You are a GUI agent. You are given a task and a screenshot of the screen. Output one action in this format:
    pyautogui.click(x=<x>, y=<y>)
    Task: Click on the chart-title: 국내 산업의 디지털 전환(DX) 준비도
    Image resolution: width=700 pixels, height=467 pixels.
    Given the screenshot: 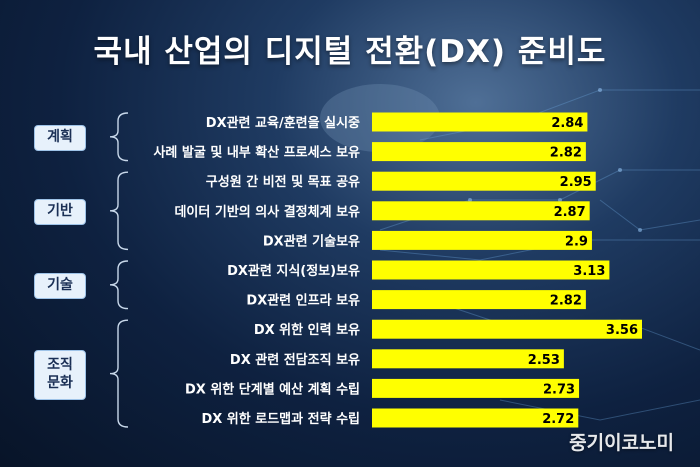 What is the action you would take?
    pyautogui.click(x=350, y=52)
    